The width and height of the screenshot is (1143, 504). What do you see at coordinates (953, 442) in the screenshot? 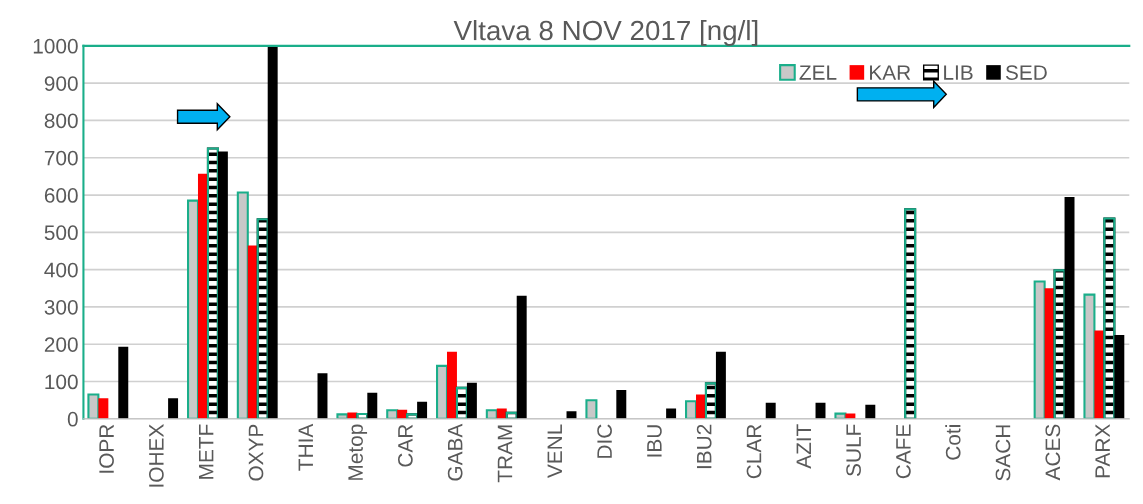
I see `x-tick-label: Coti` at bounding box center [953, 442].